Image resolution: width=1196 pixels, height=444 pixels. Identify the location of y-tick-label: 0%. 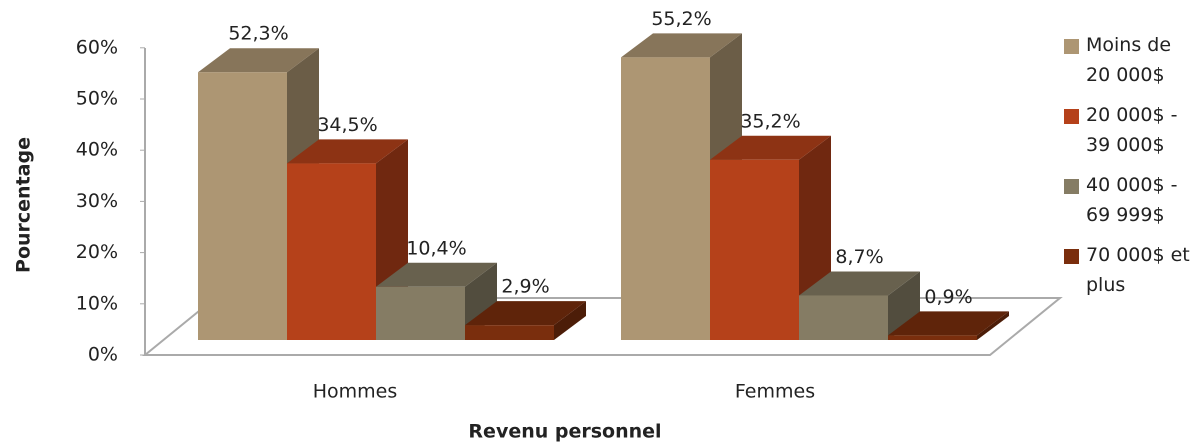
(103, 355).